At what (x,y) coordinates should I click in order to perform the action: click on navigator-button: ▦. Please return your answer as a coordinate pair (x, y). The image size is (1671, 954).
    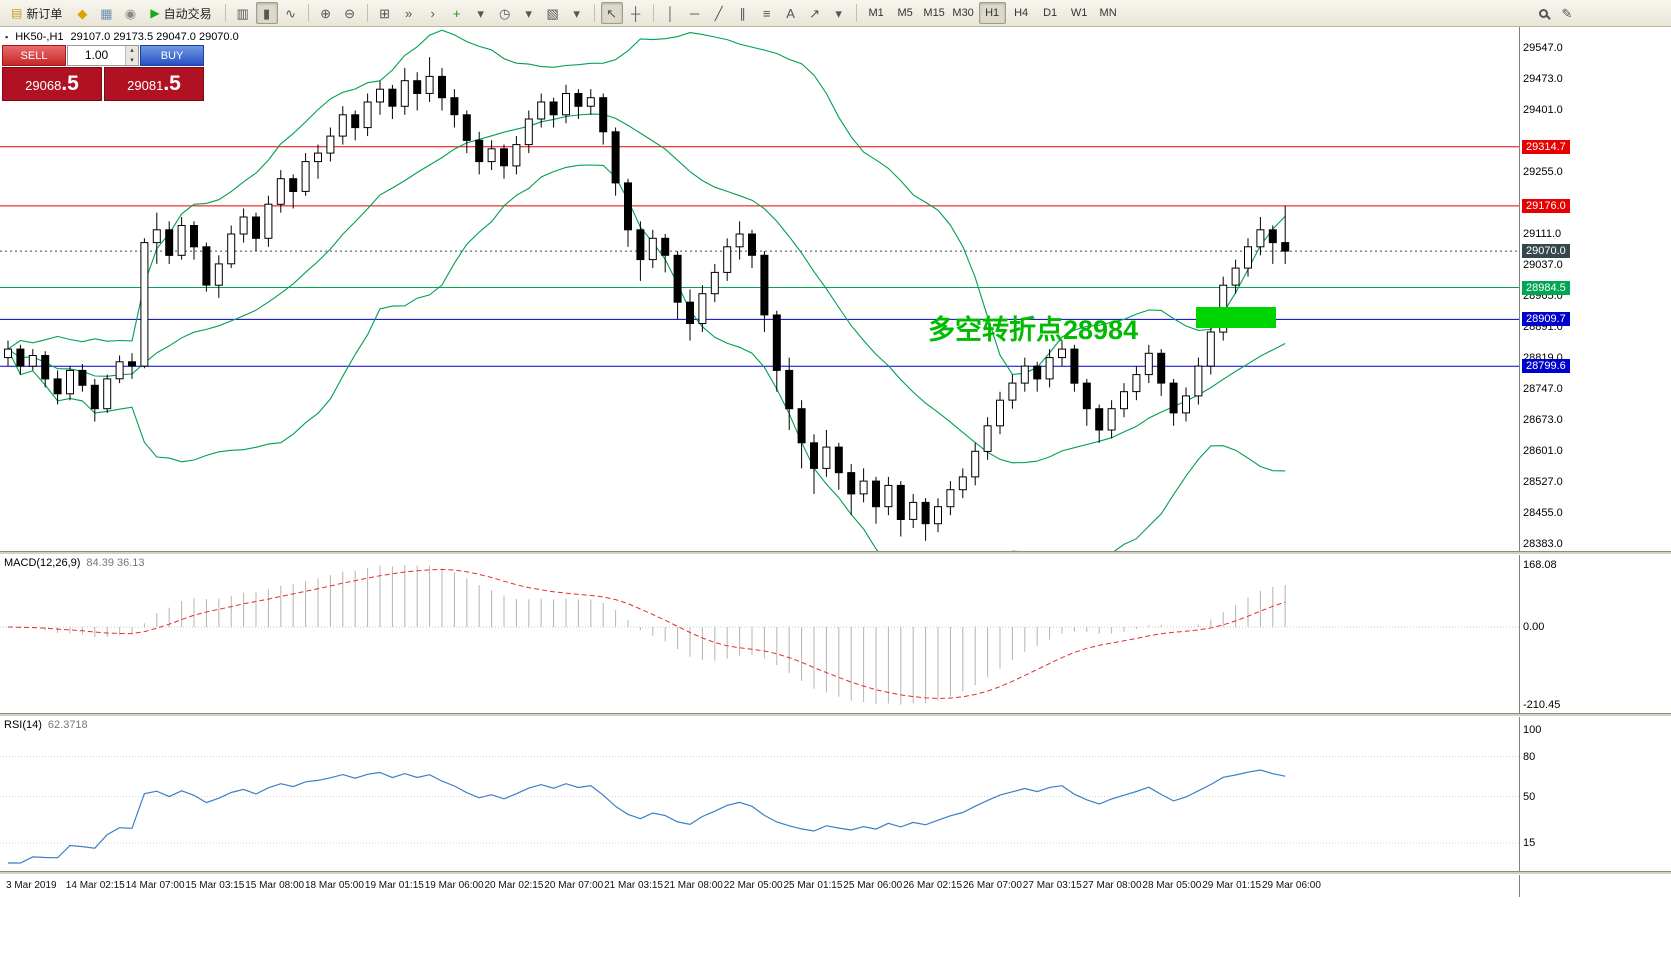
    Looking at the image, I should click on (106, 13).